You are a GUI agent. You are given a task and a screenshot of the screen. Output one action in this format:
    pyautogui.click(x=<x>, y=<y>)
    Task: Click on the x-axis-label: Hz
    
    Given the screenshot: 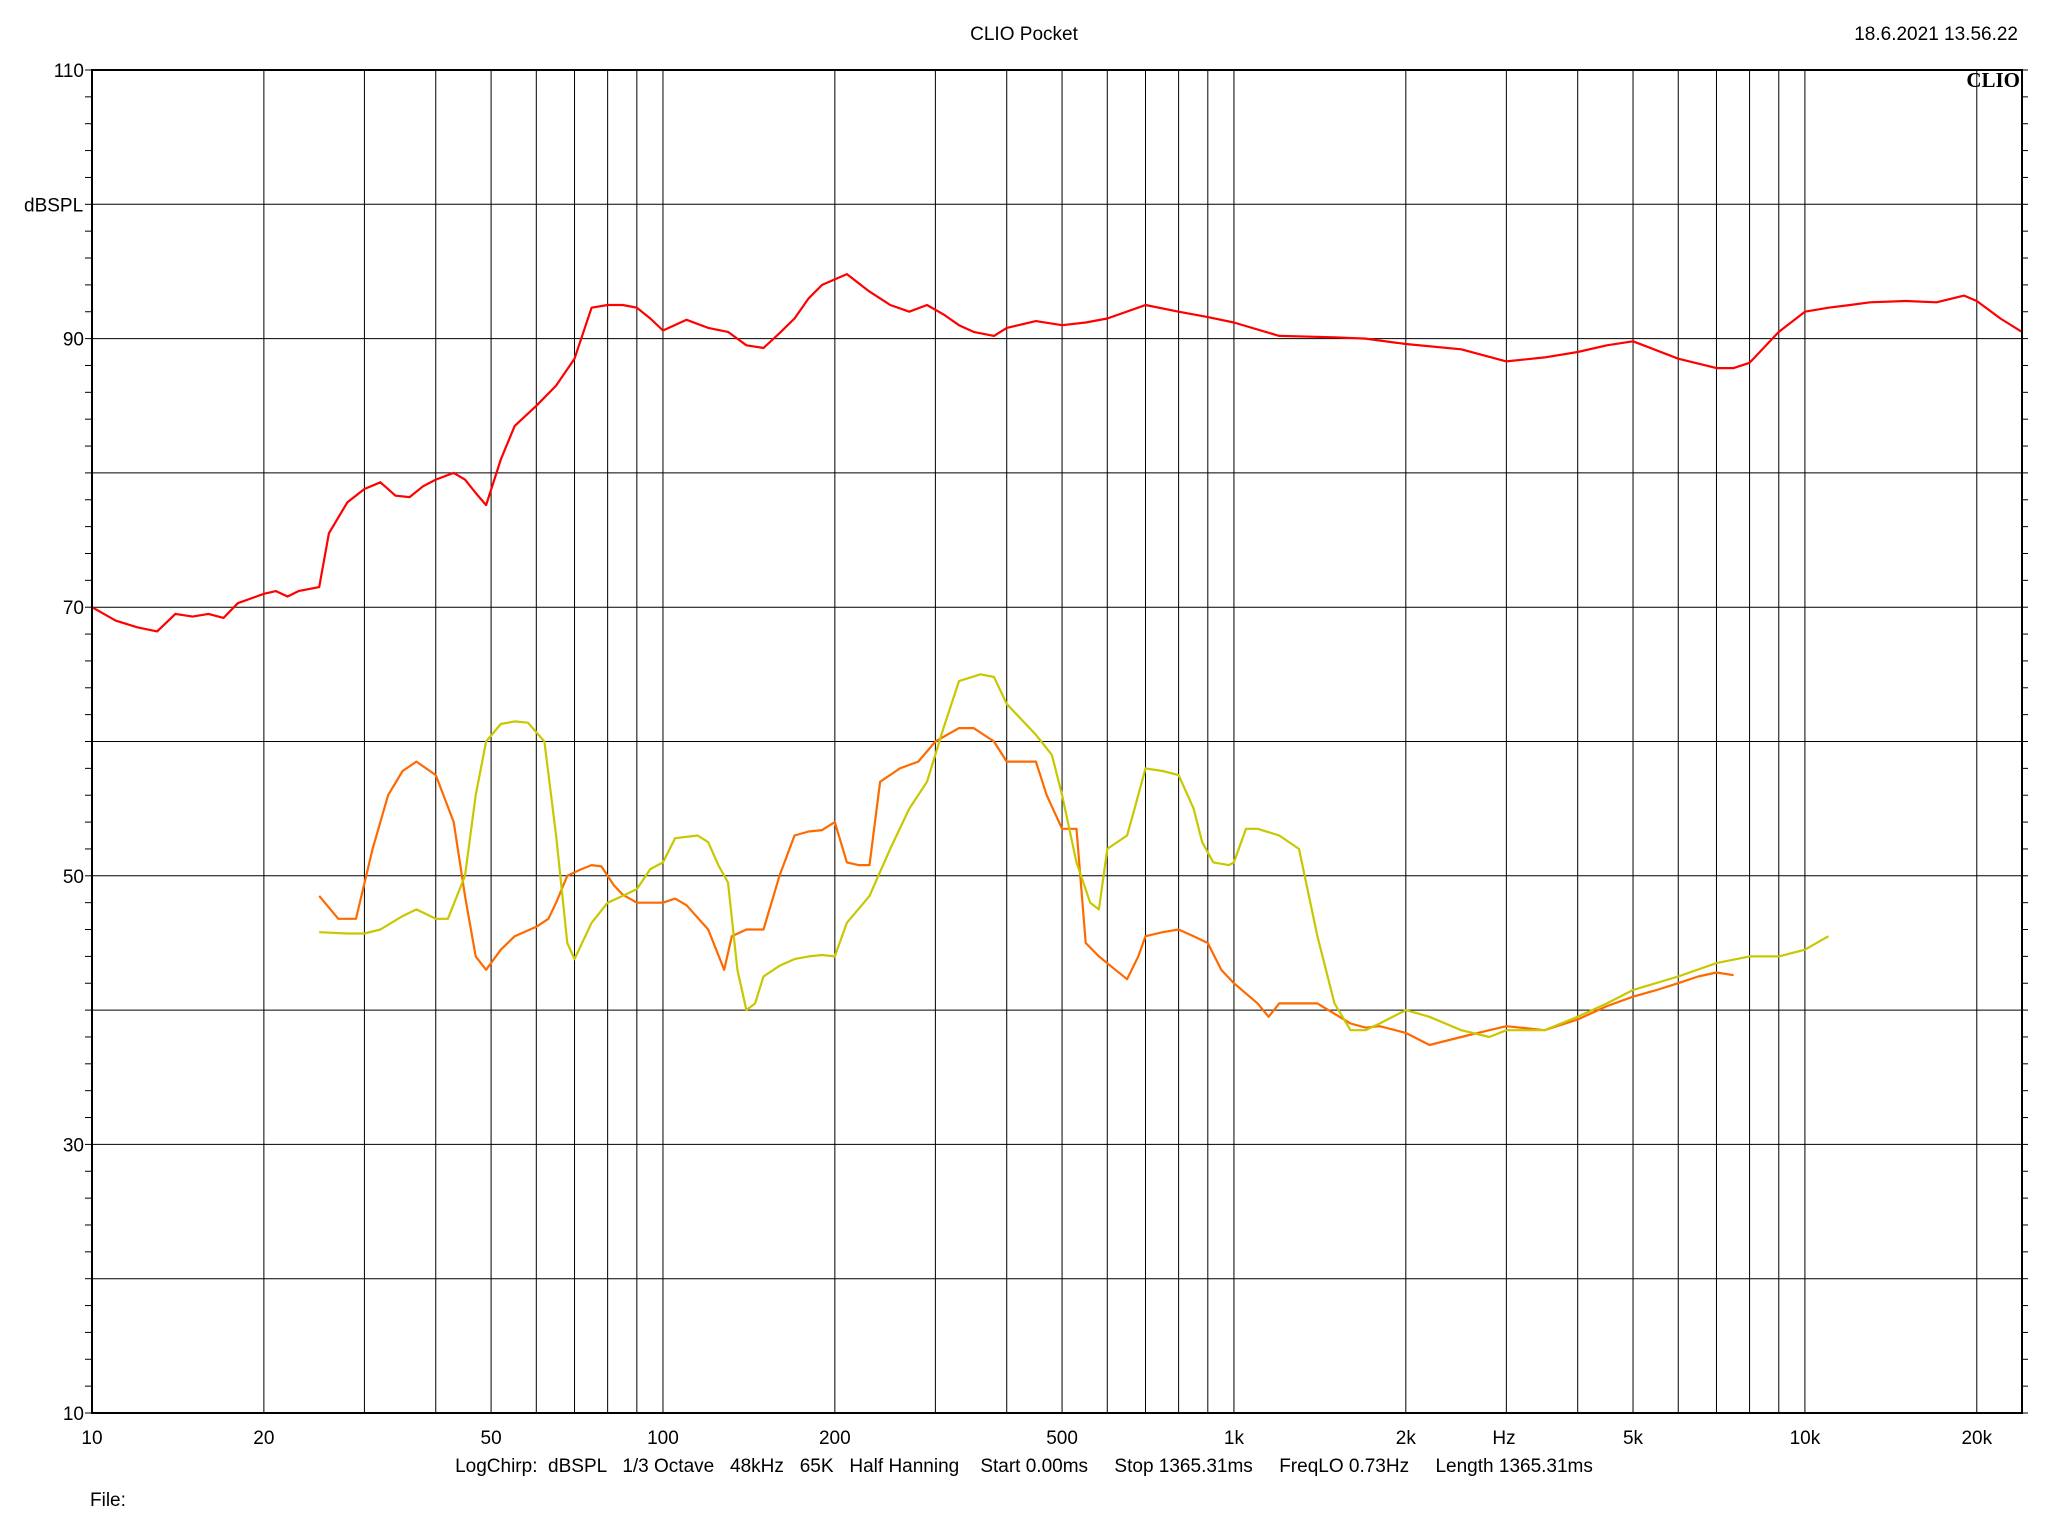 What is the action you would take?
    pyautogui.click(x=1503, y=1438)
    